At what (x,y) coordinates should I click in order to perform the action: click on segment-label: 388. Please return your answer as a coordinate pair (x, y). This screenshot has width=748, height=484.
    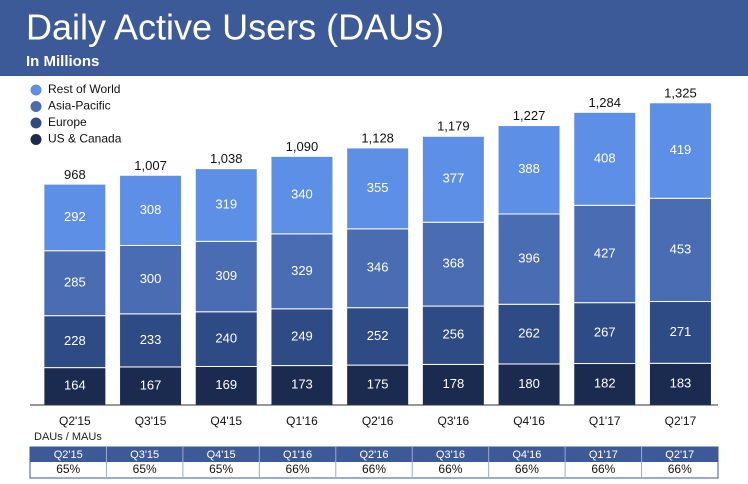
    Looking at the image, I should click on (529, 168).